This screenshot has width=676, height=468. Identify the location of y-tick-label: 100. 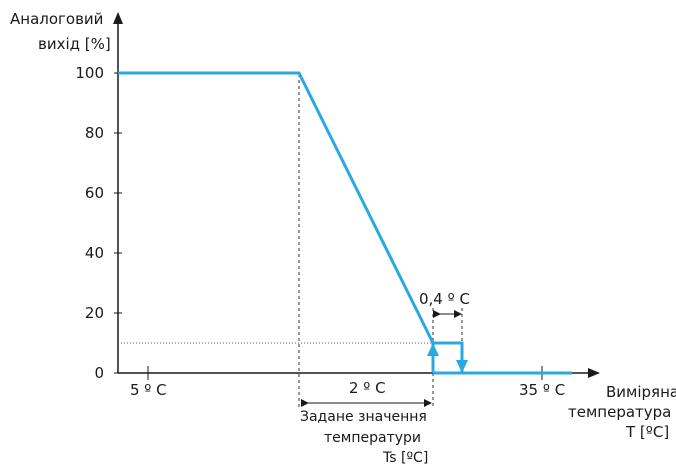
(89, 73).